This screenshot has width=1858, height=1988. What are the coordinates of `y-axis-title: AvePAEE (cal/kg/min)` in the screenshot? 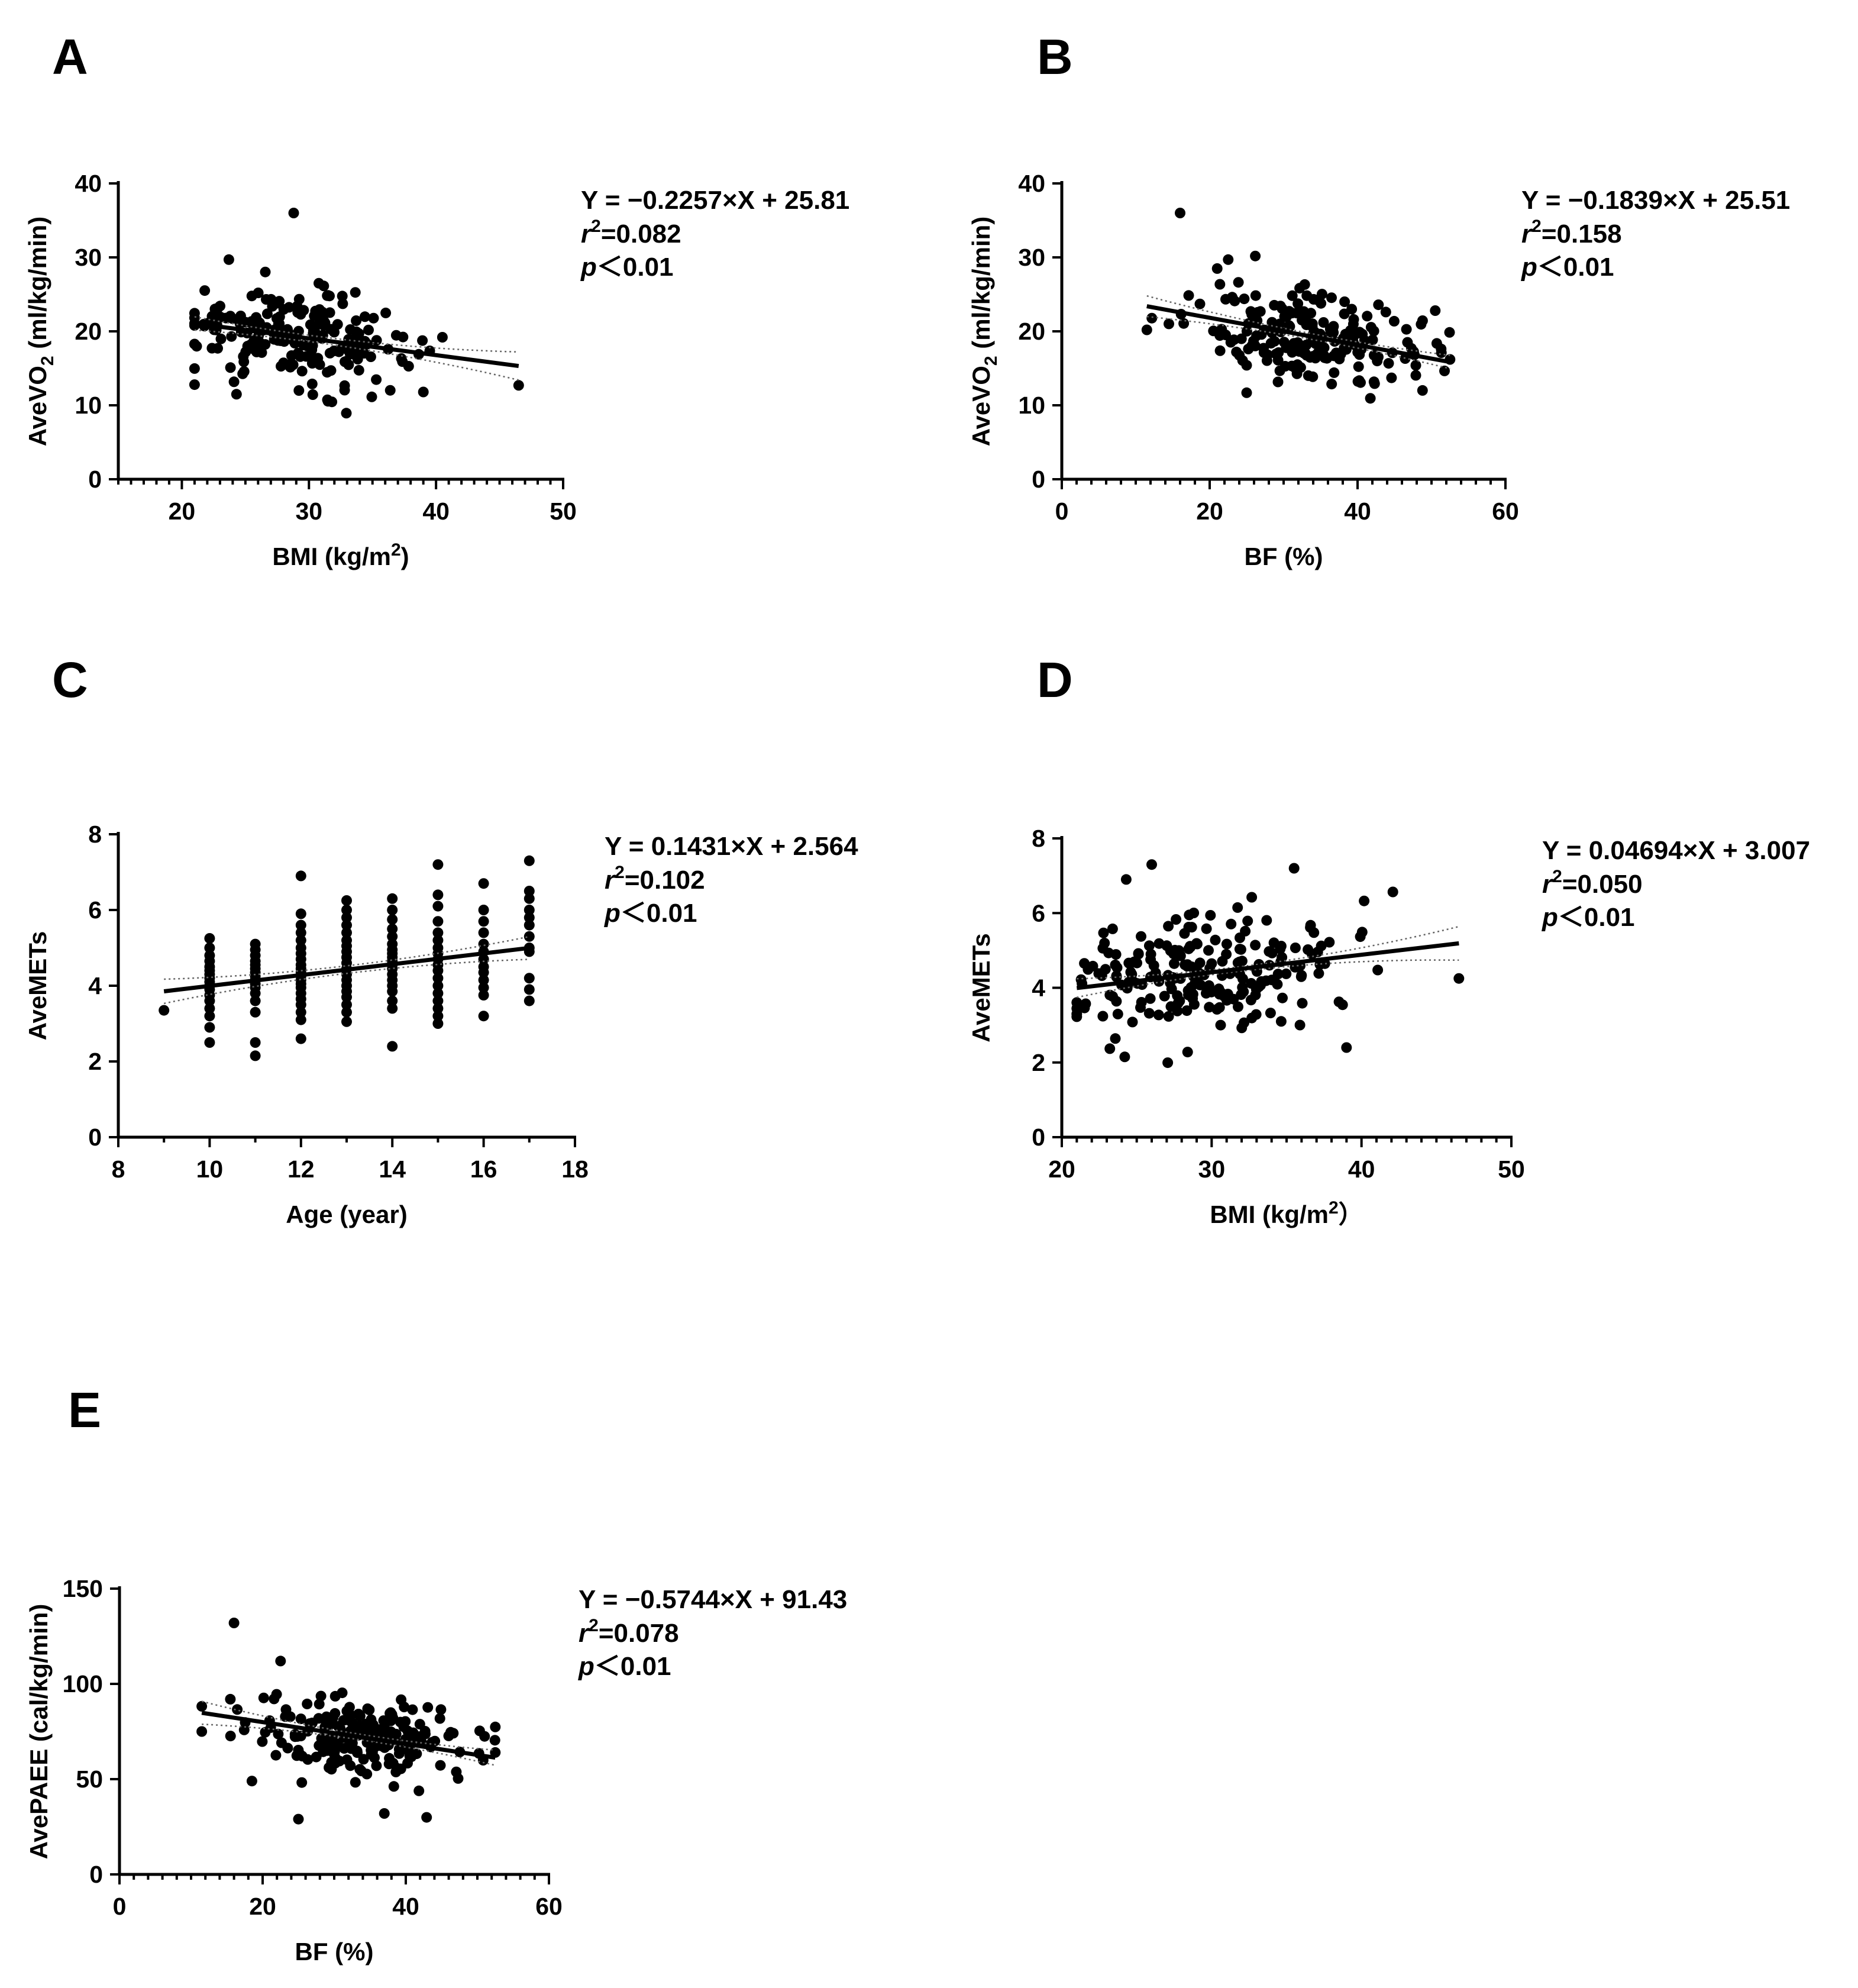 It's located at (39, 1732).